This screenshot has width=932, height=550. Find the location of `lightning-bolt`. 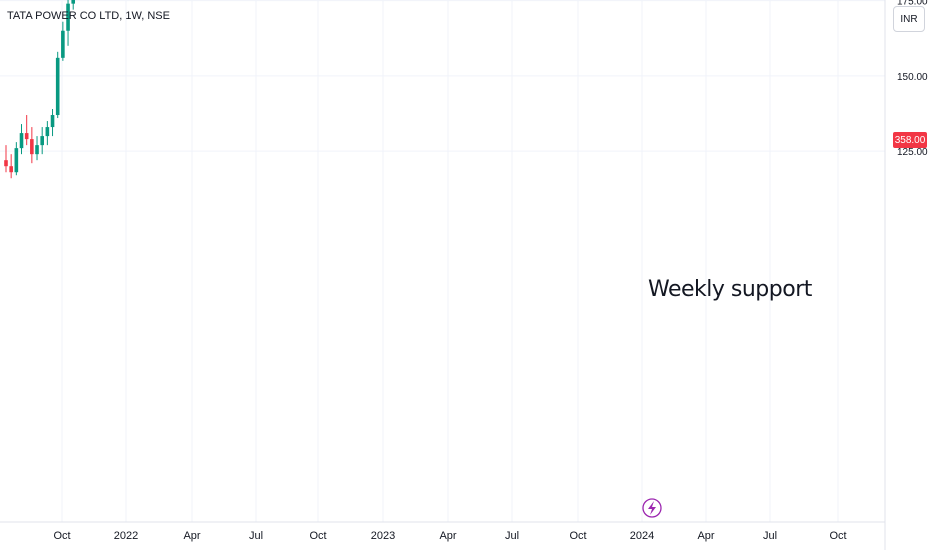

lightning-bolt is located at coordinates (652, 508).